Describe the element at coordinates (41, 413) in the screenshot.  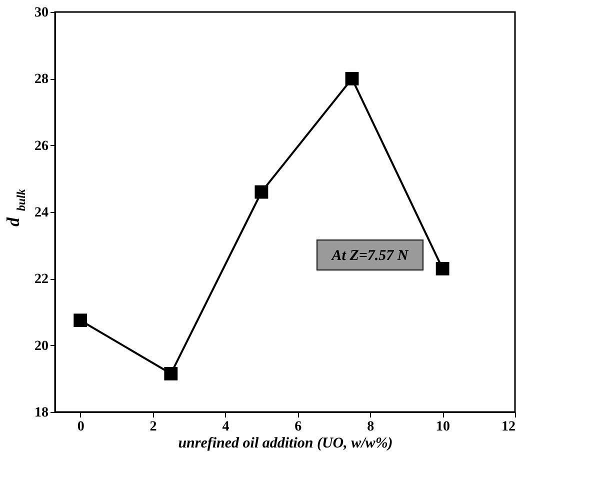
I see `y-tick-label: 18` at that location.